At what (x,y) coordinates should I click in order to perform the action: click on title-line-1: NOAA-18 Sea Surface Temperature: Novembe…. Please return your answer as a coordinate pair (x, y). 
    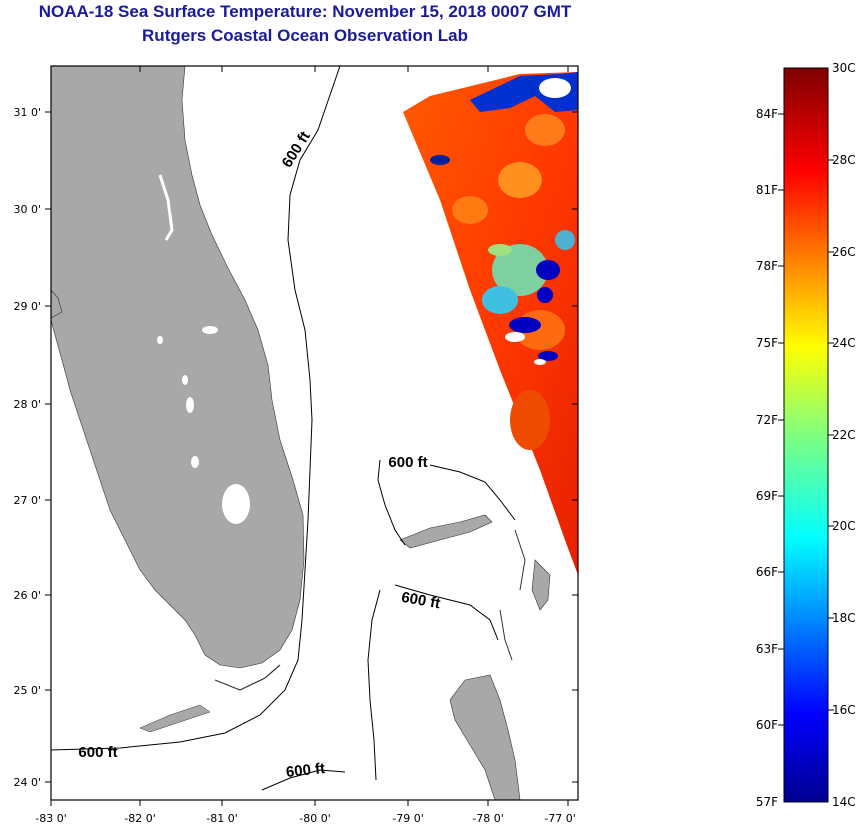
    Looking at the image, I should click on (305, 11).